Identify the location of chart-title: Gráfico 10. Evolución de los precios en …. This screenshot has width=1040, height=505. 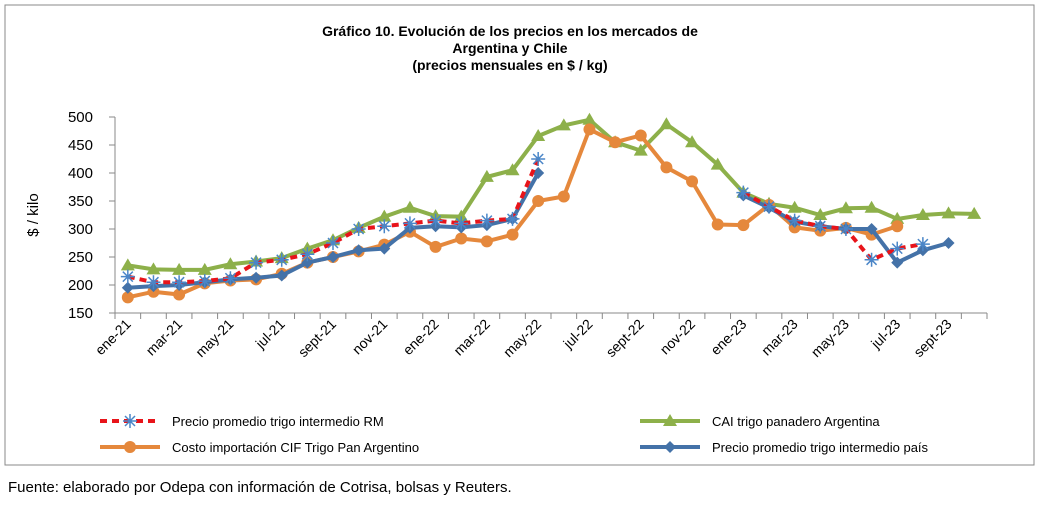
(510, 31).